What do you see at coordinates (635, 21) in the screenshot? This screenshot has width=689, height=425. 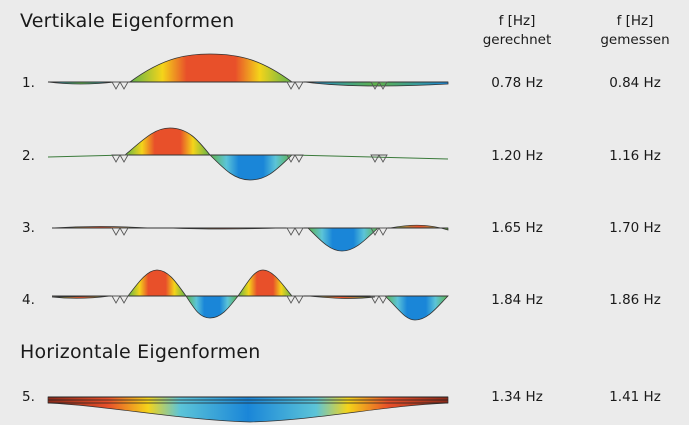 I see `measured-unit-label: f [Hz]` at bounding box center [635, 21].